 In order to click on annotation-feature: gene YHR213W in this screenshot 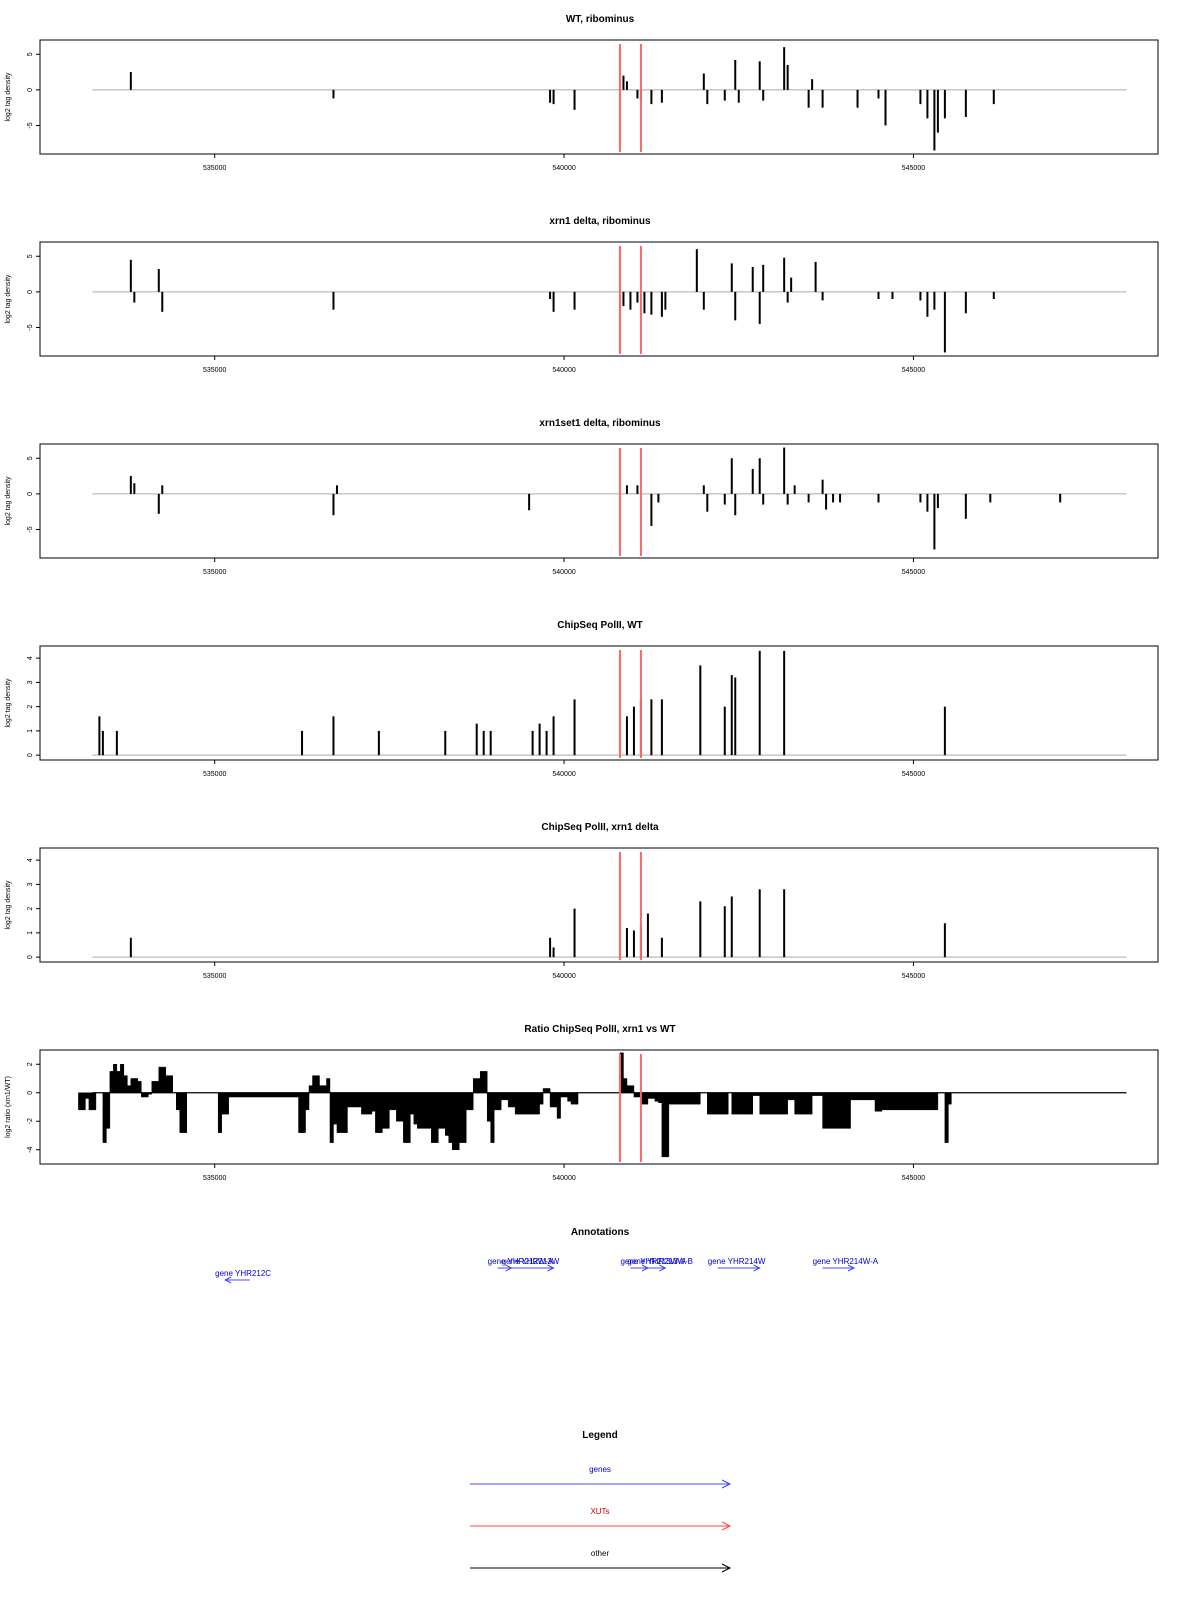, I will do `click(531, 1264)`.